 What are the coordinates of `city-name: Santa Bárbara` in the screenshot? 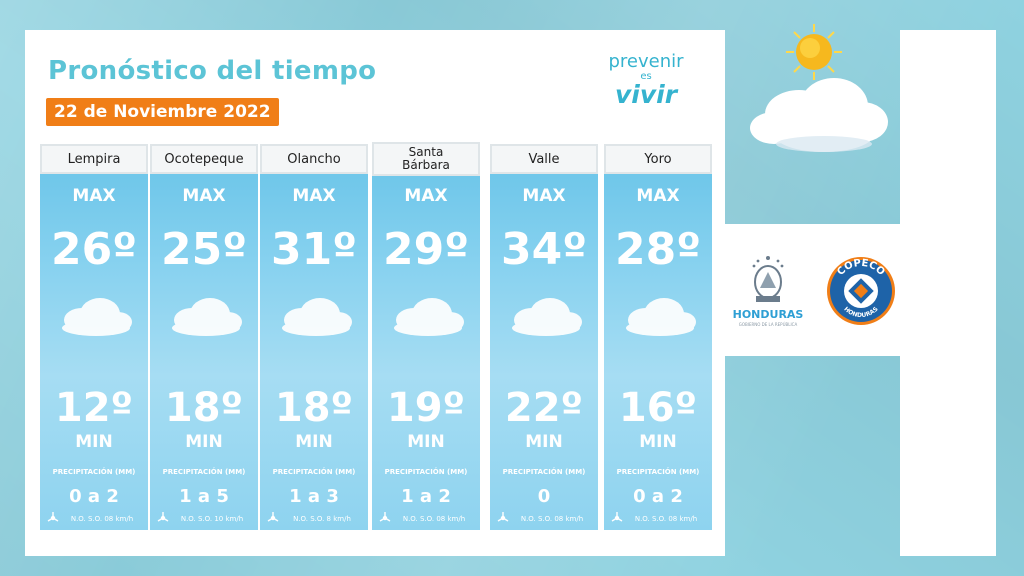 It's located at (426, 159).